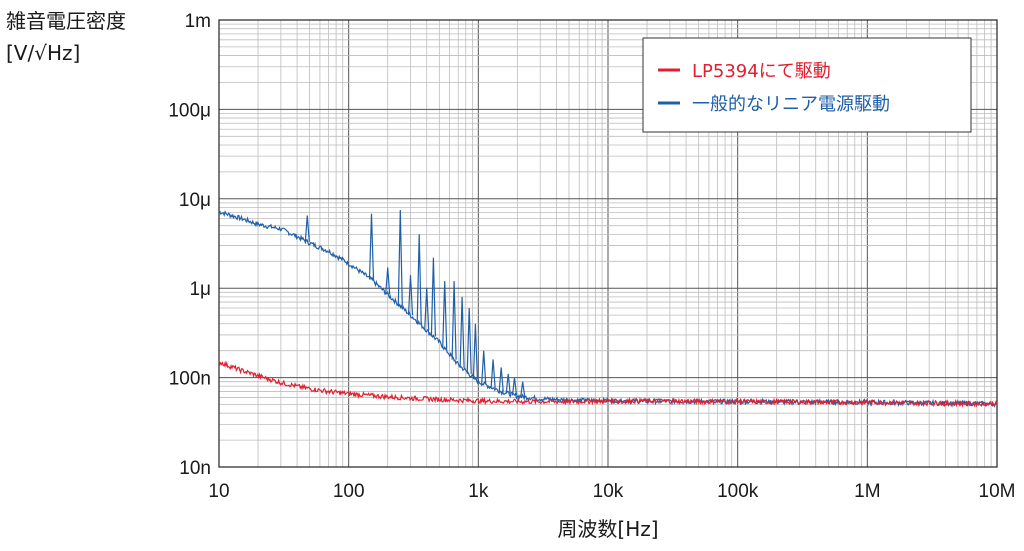  What do you see at coordinates (195, 200) in the screenshot?
I see `y-tick-label: 10μ` at bounding box center [195, 200].